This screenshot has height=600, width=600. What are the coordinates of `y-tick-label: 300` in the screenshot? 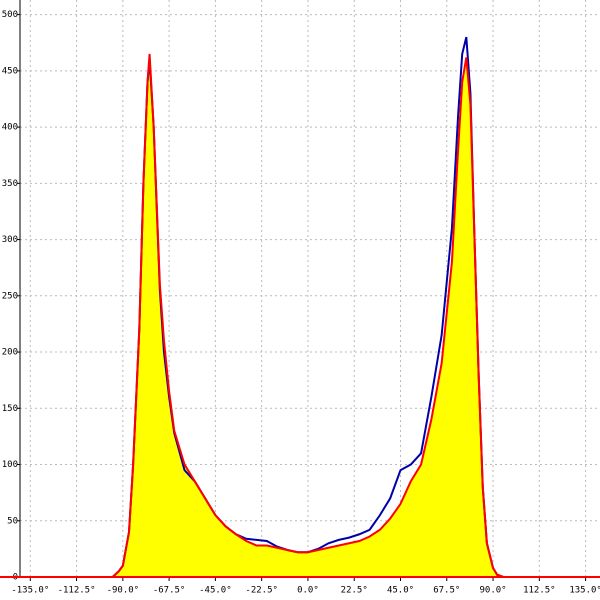 It's located at (10, 240).